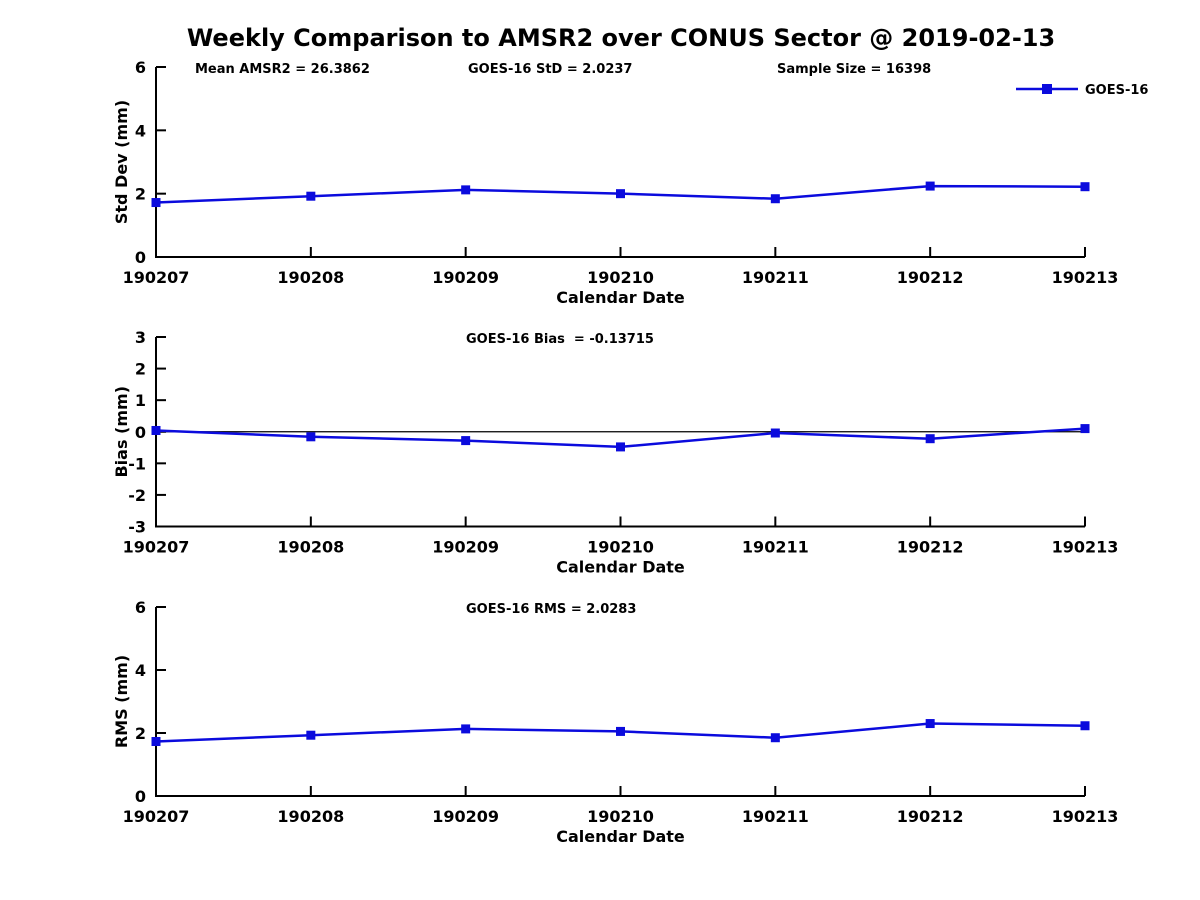 The width and height of the screenshot is (1200, 900). Describe the element at coordinates (310, 816) in the screenshot. I see `subplot-3-x-tick-label: 190208` at that location.